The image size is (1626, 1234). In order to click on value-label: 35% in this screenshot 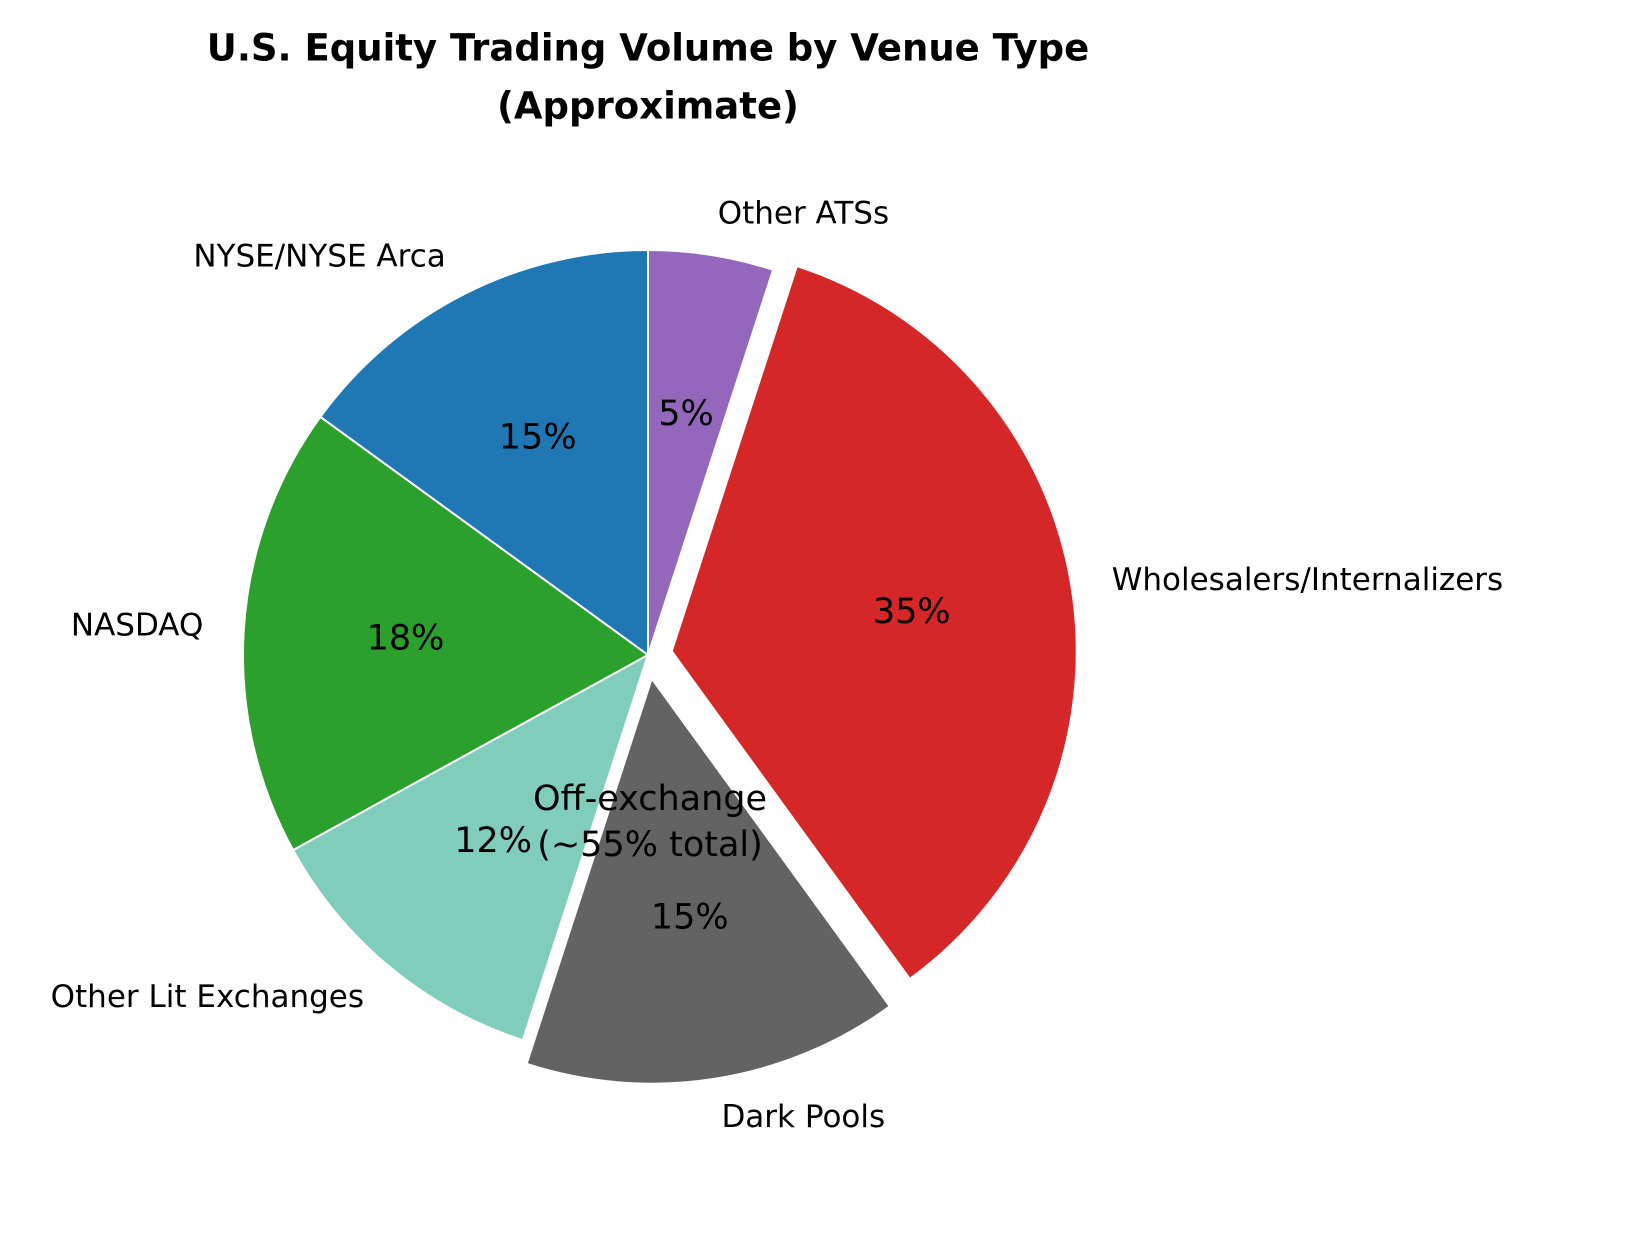, I will do `click(912, 612)`.